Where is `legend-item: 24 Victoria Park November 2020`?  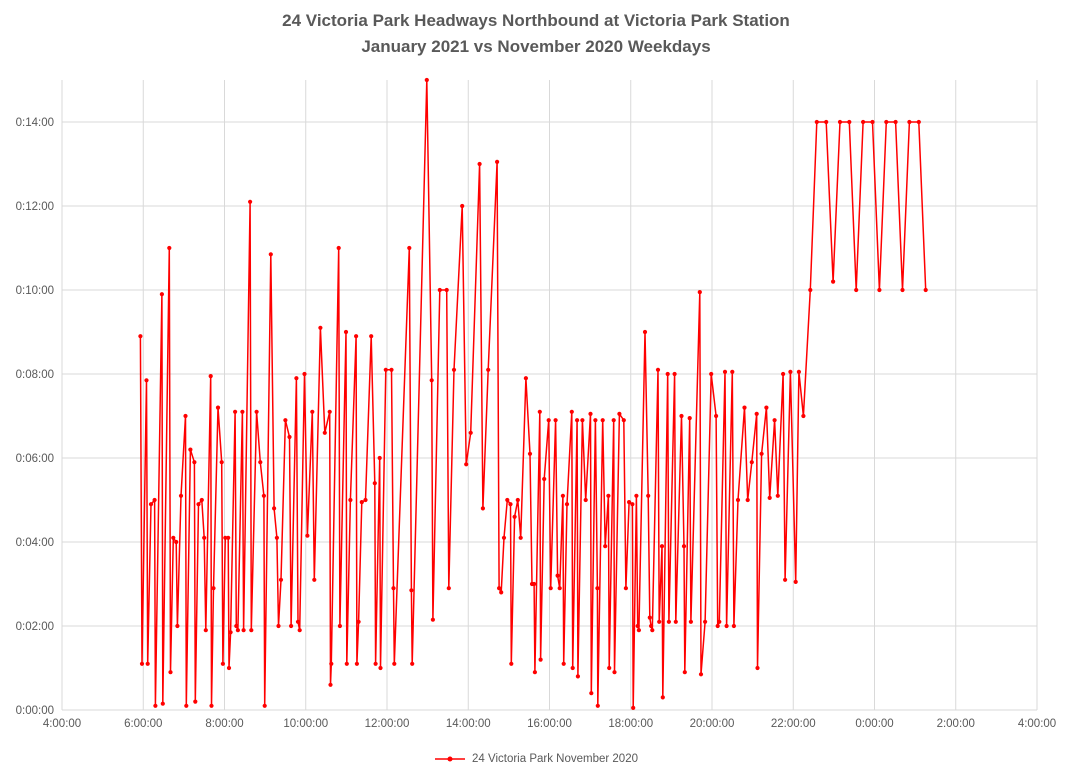 legend-item: 24 Victoria Park November 2020 is located at coordinates (536, 759).